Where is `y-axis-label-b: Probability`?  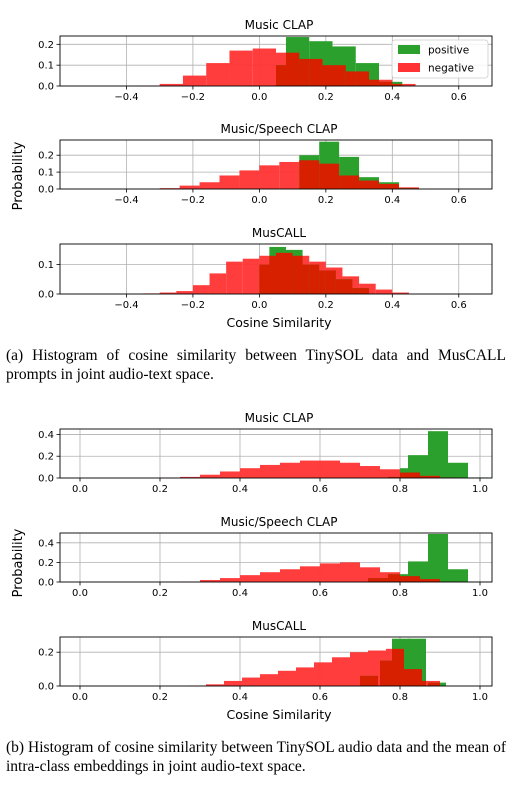
y-axis-label-b: Probability is located at coordinates (18, 562).